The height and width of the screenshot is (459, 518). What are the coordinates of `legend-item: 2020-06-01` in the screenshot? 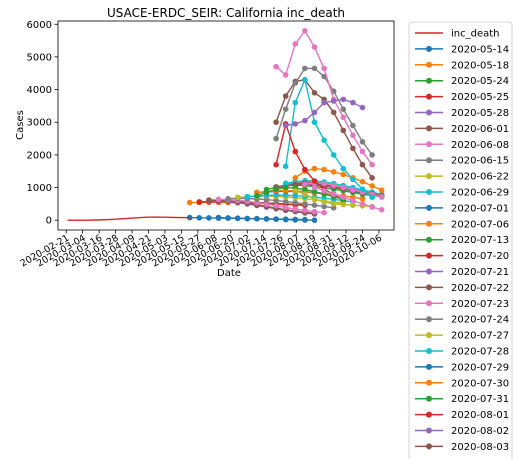 It's located at (462, 129).